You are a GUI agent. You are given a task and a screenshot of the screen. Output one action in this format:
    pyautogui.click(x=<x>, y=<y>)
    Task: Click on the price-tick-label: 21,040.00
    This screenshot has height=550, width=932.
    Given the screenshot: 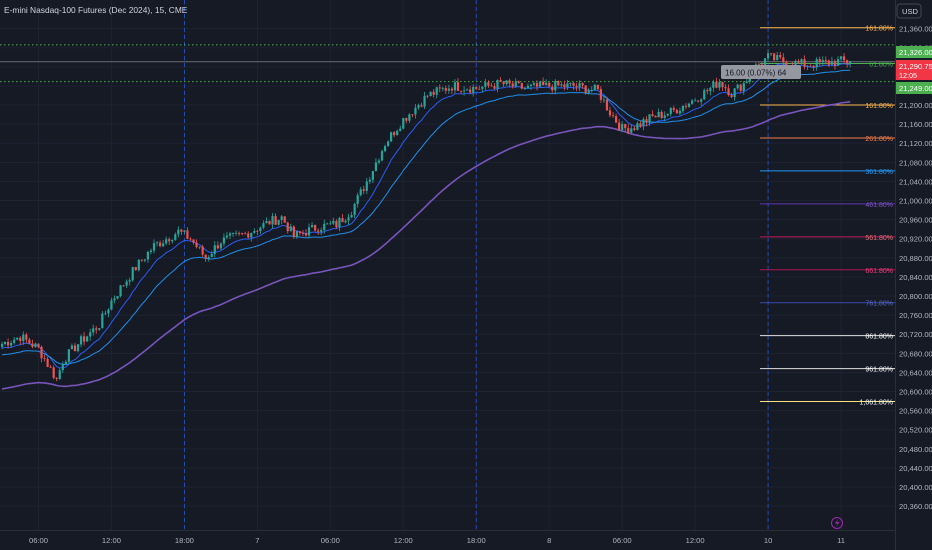 What is the action you would take?
    pyautogui.click(x=915, y=181)
    